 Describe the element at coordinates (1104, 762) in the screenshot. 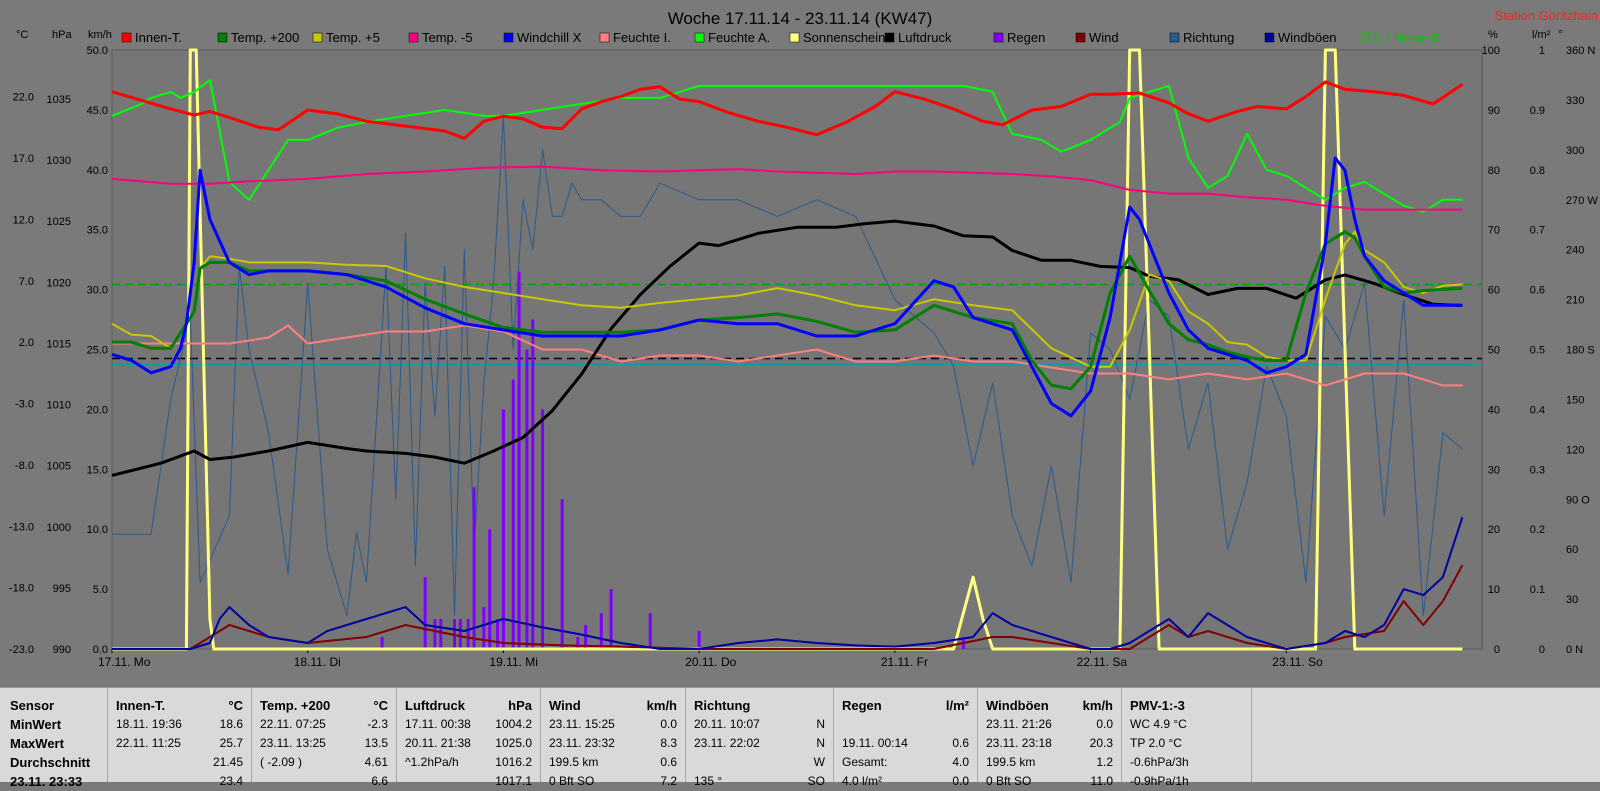

I see `stats-cell-value: 1.2` at that location.